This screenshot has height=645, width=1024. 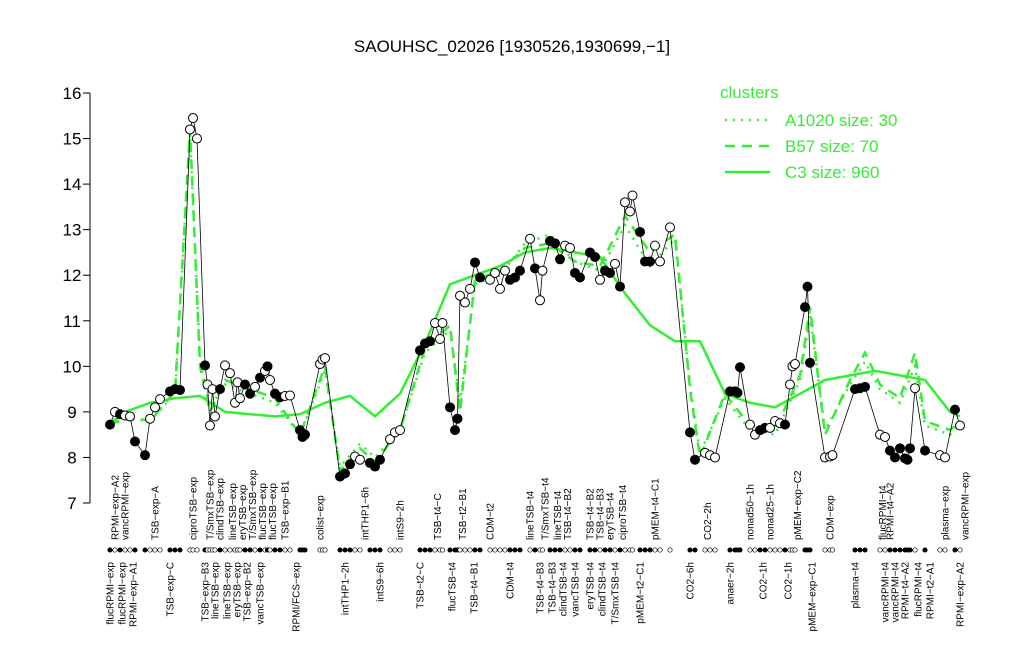 What do you see at coordinates (832, 172) in the screenshot?
I see `legend-label: C3 size: 960` at bounding box center [832, 172].